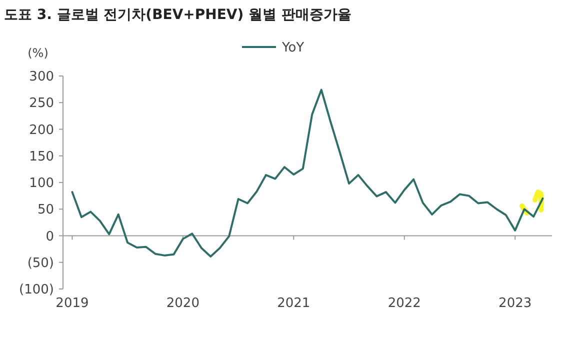 The width and height of the screenshot is (580, 344). What do you see at coordinates (45, 210) in the screenshot?
I see `y-tick-label: 50` at bounding box center [45, 210].